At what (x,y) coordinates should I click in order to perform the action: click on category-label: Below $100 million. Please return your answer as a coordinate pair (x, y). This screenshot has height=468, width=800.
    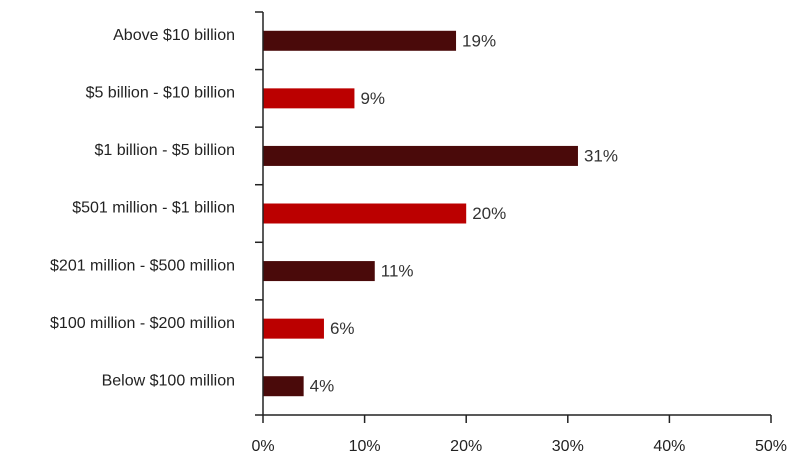
    Looking at the image, I should click on (168, 380).